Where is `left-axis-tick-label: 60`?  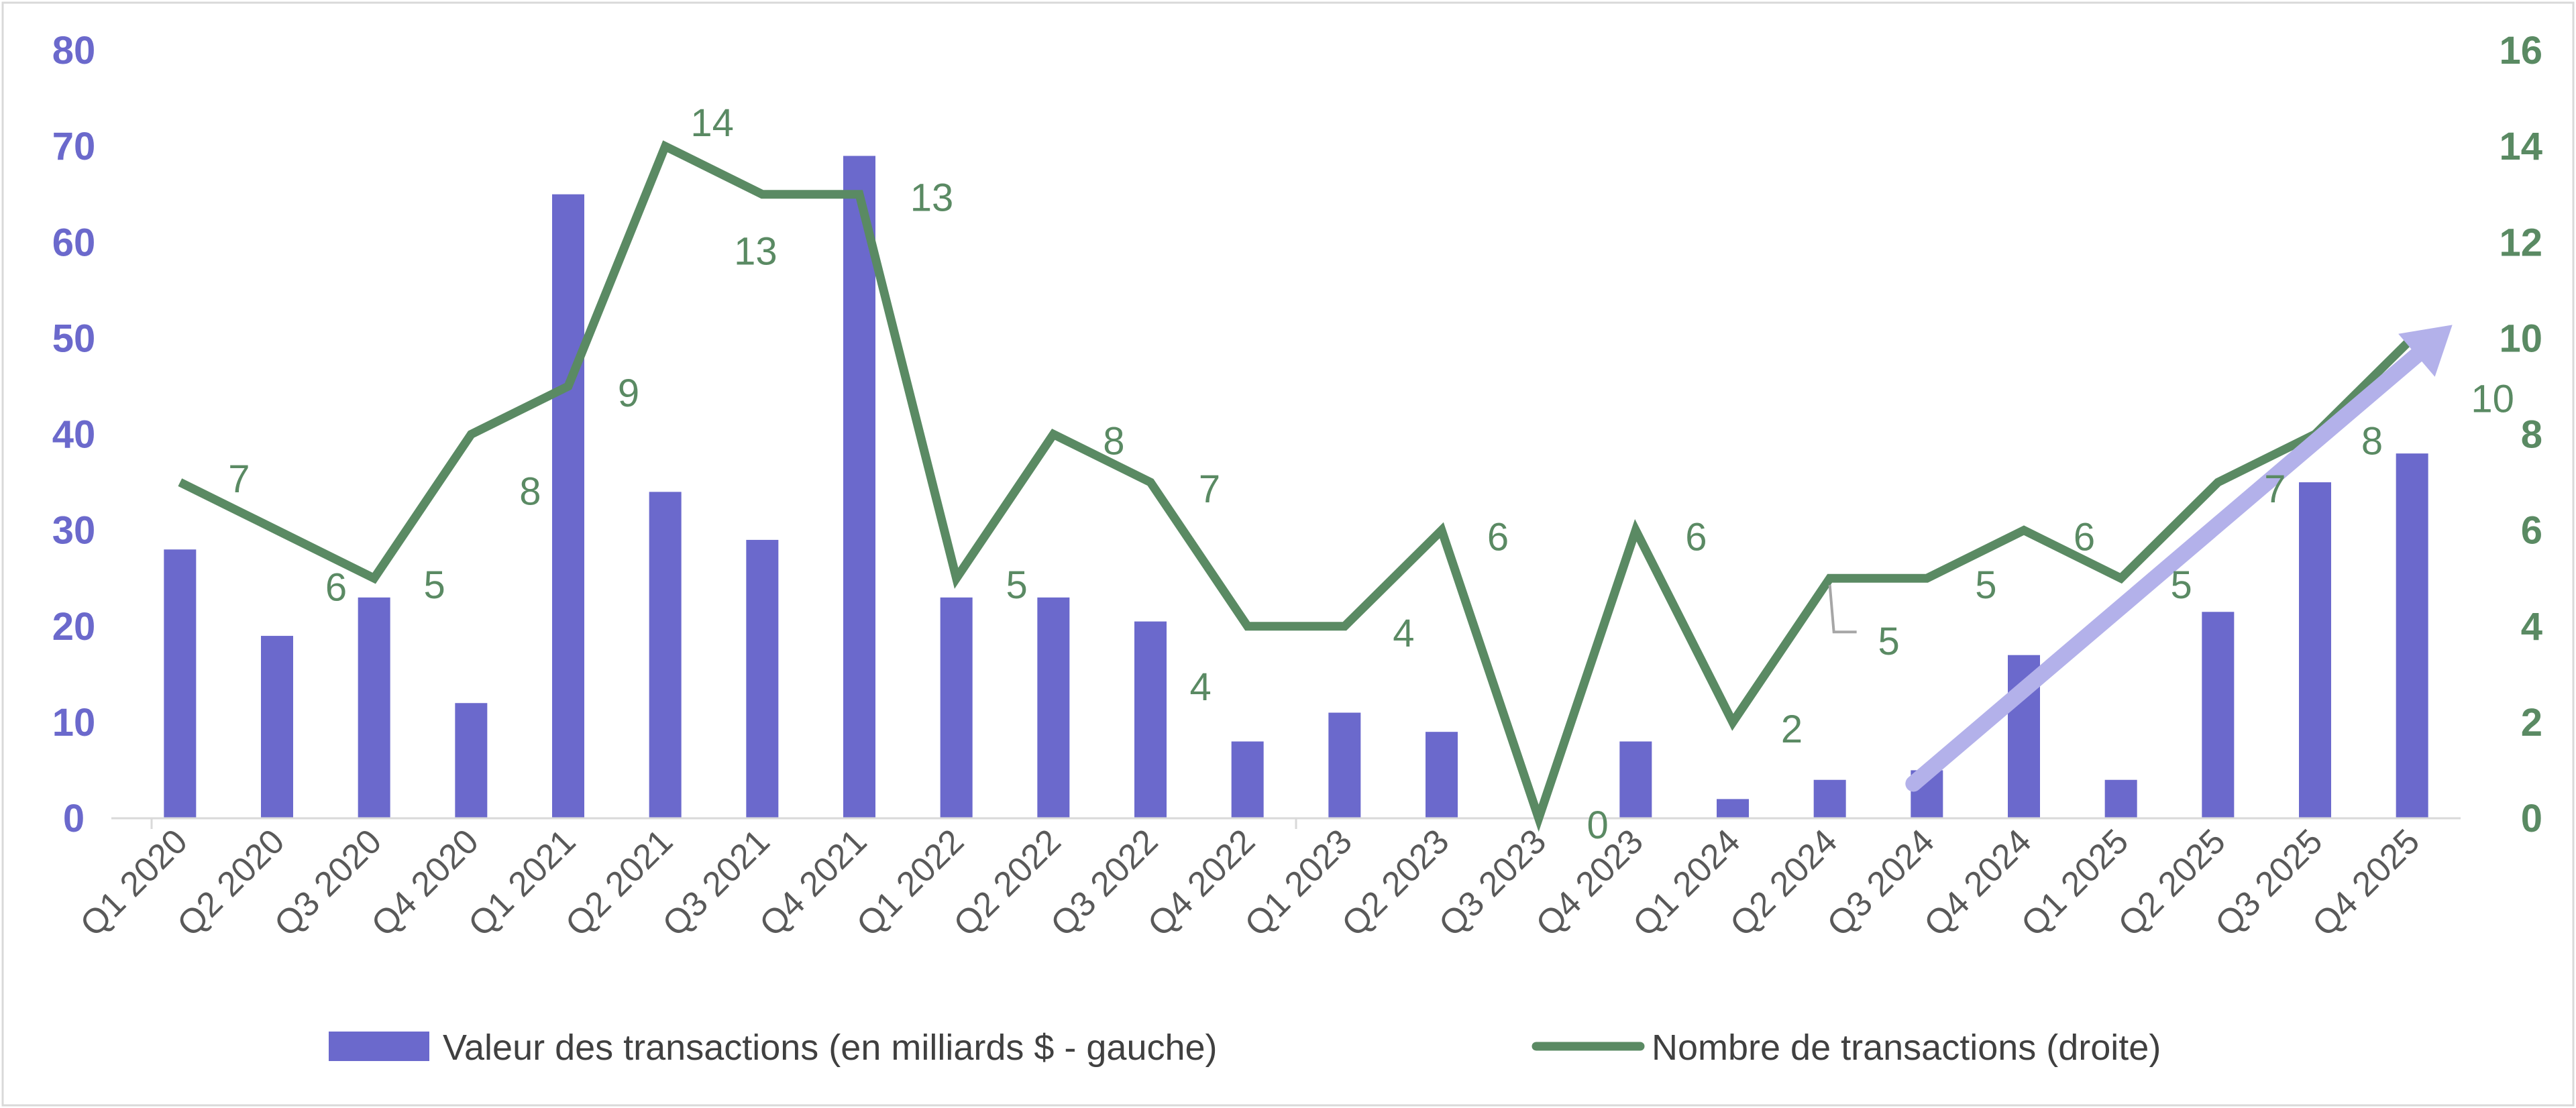
left-axis-tick-label: 60 is located at coordinates (74, 243).